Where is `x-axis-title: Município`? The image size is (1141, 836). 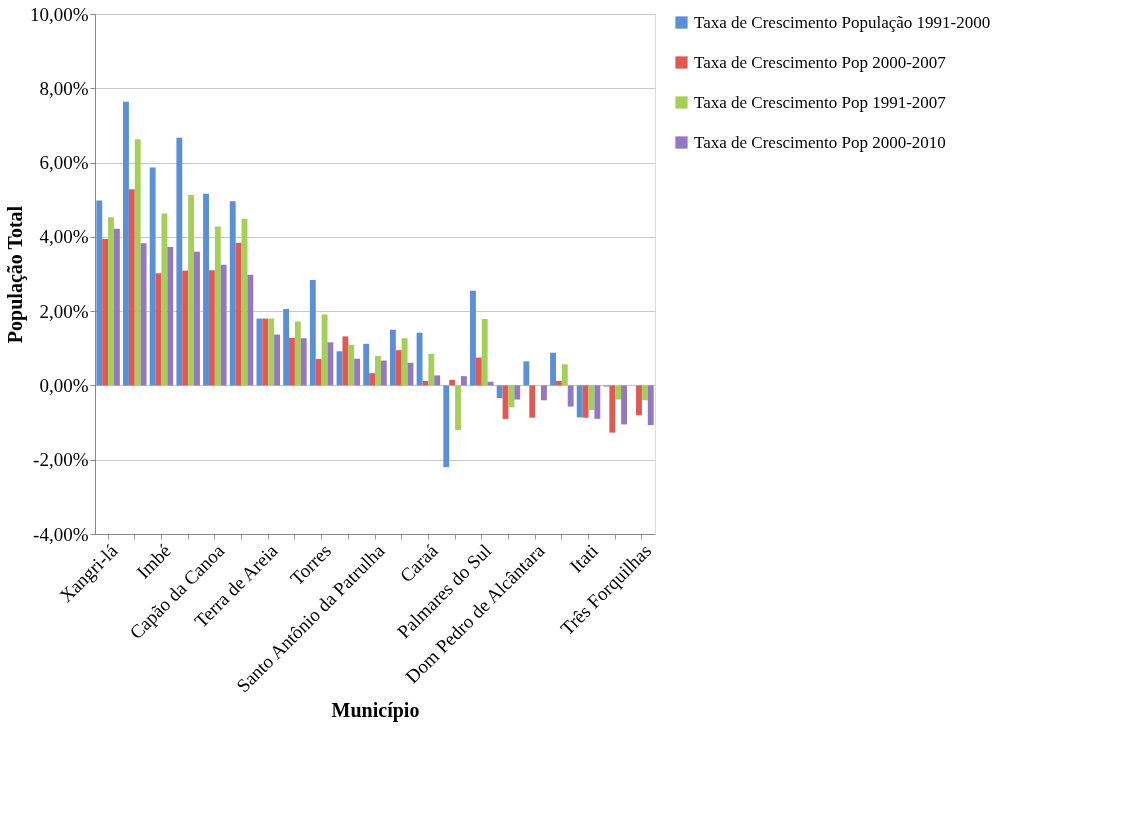 x-axis-title: Município is located at coordinates (375, 711).